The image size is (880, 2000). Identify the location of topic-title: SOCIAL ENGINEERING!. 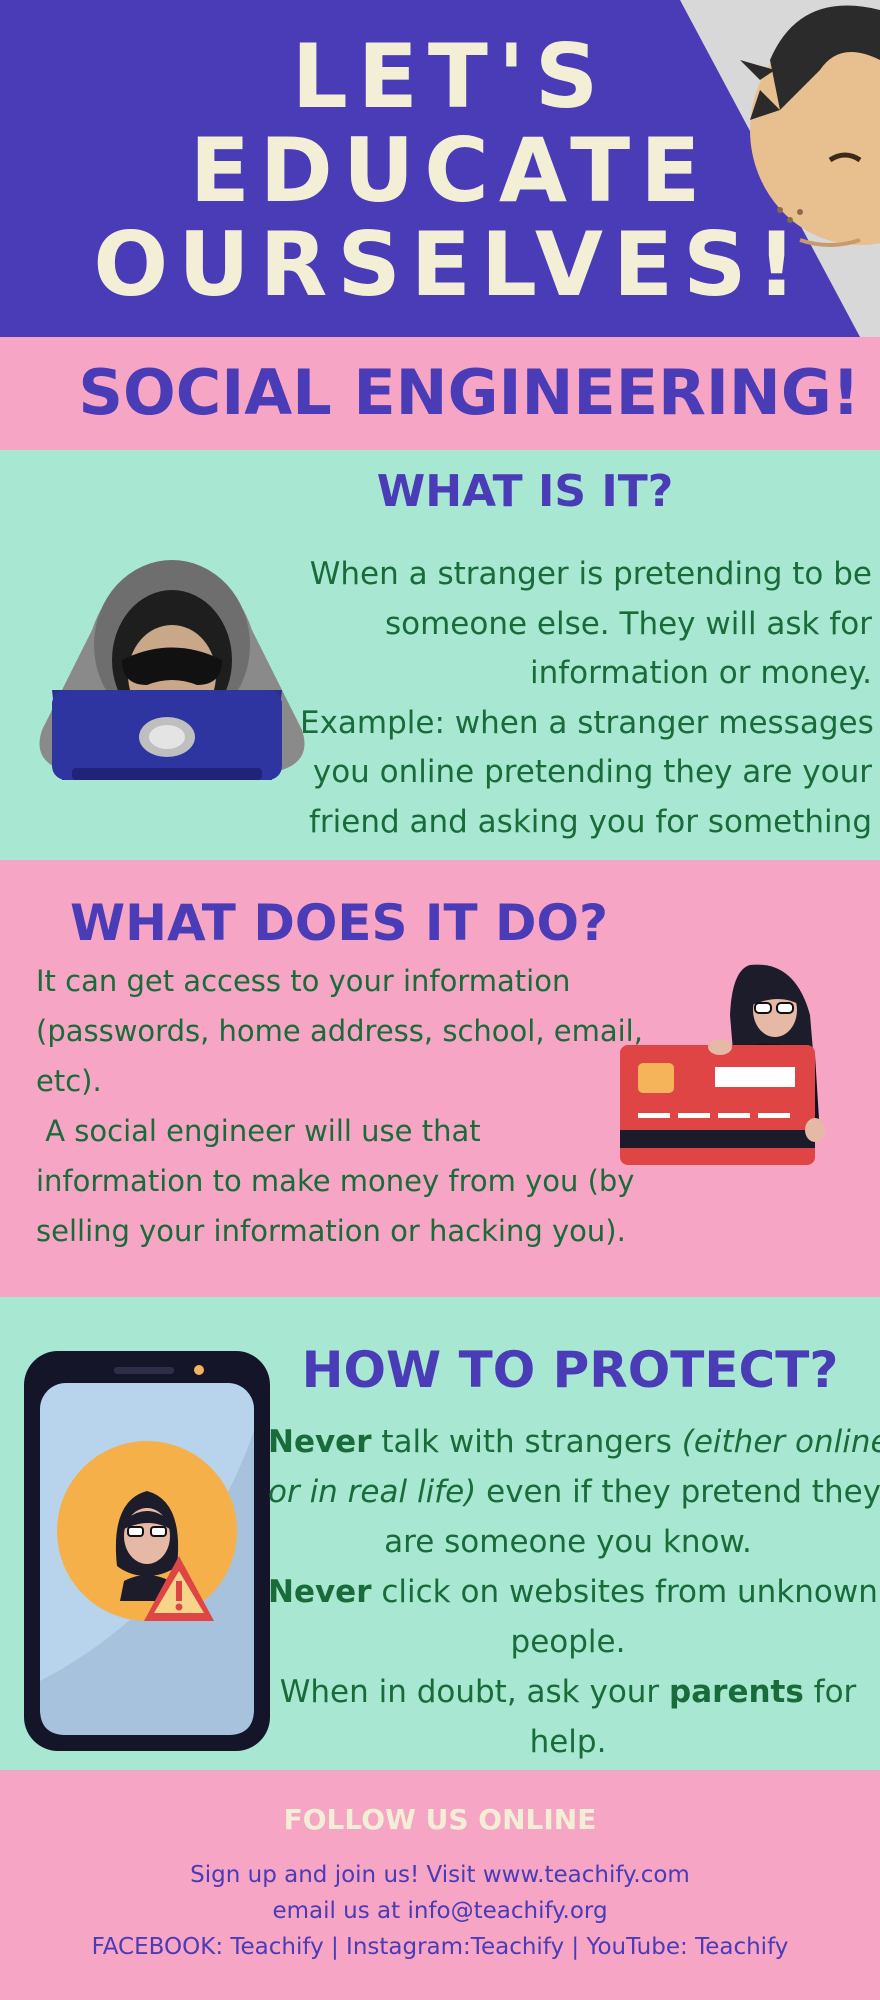
(469, 392).